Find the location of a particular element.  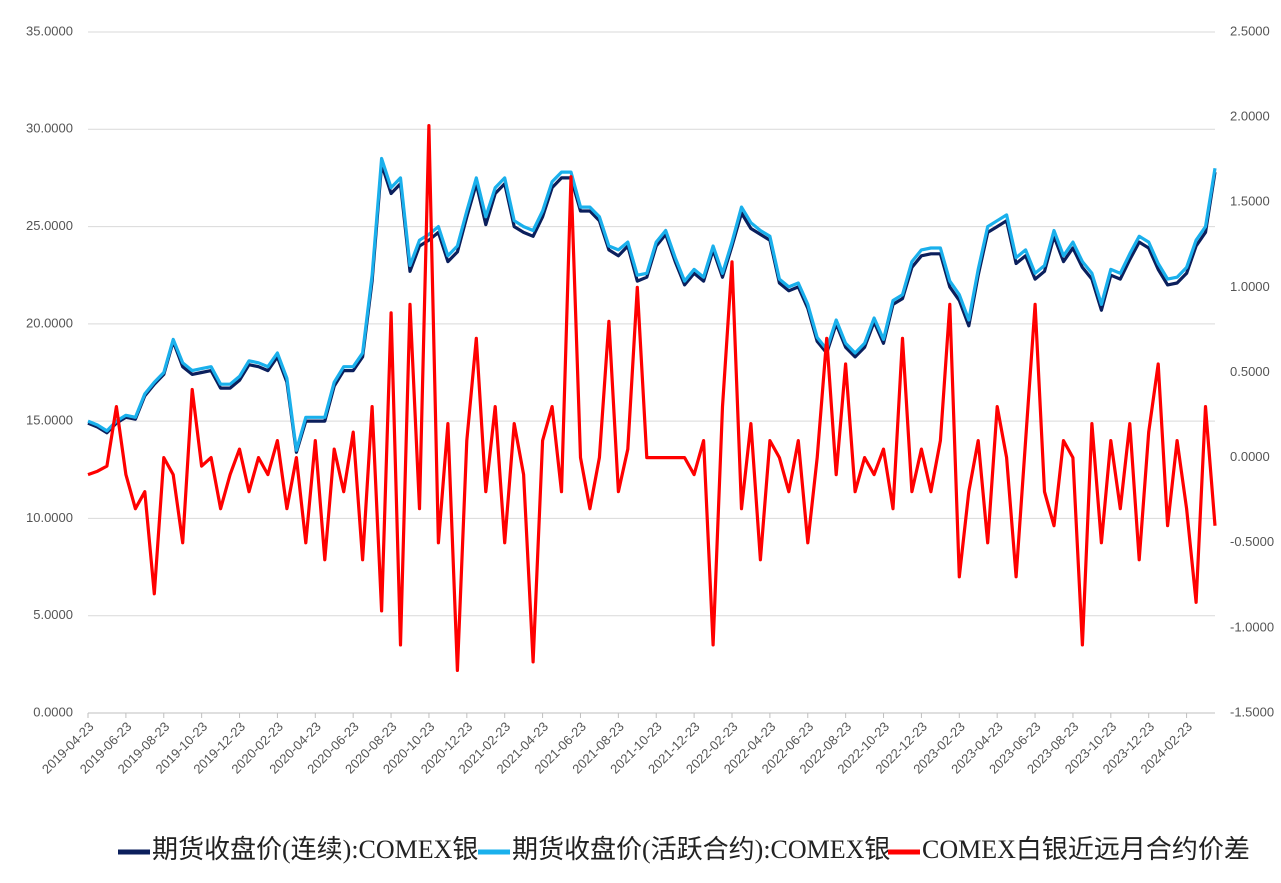

legend-label: COMEX白银近远月合约价差 is located at coordinates (1086, 849).